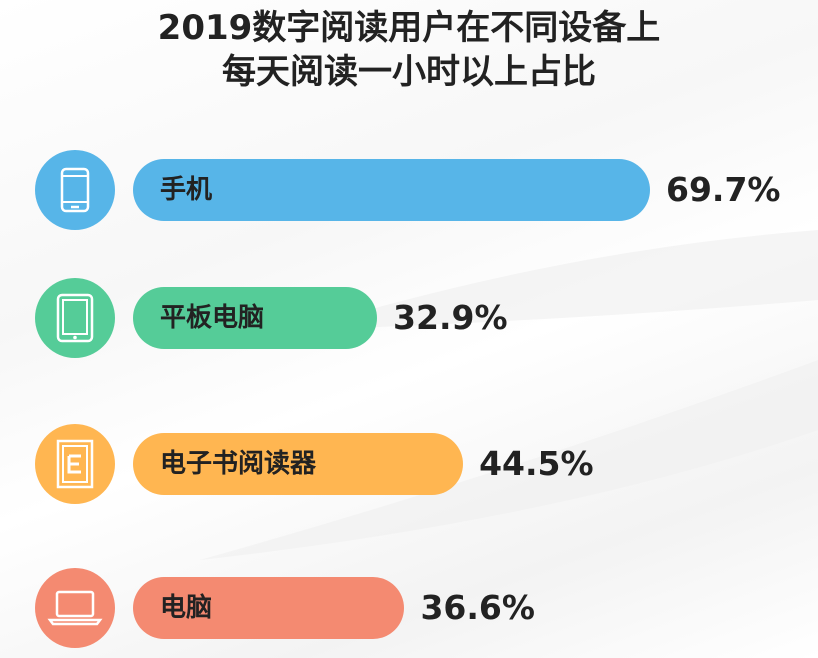  Describe the element at coordinates (212, 318) in the screenshot. I see `category-label: 平板电脑` at that location.